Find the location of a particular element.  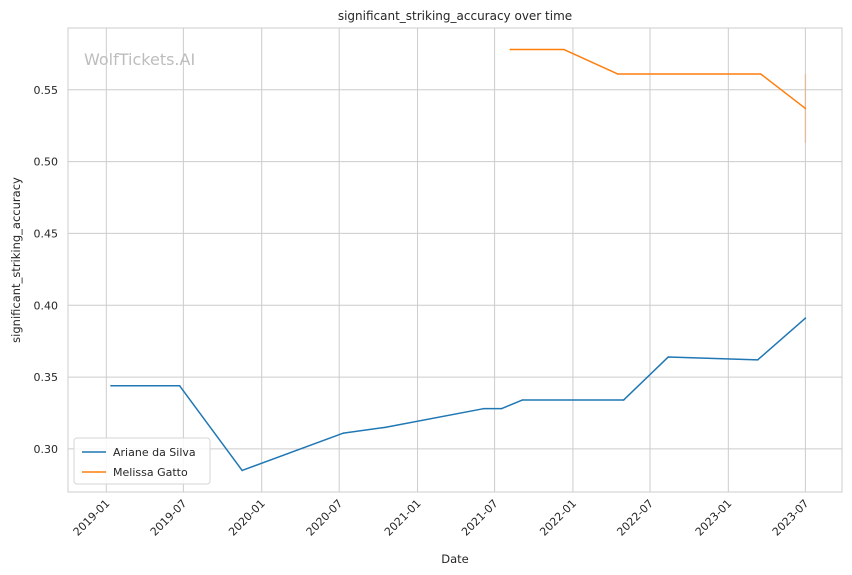

y-tick-label: 0.50 is located at coordinates (46, 162).